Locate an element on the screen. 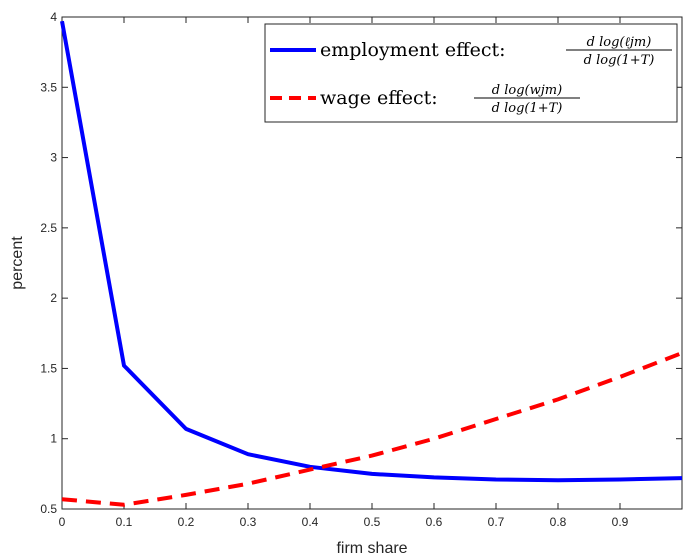 The image size is (683, 557). x-tick-label: 0.5 is located at coordinates (372, 522).